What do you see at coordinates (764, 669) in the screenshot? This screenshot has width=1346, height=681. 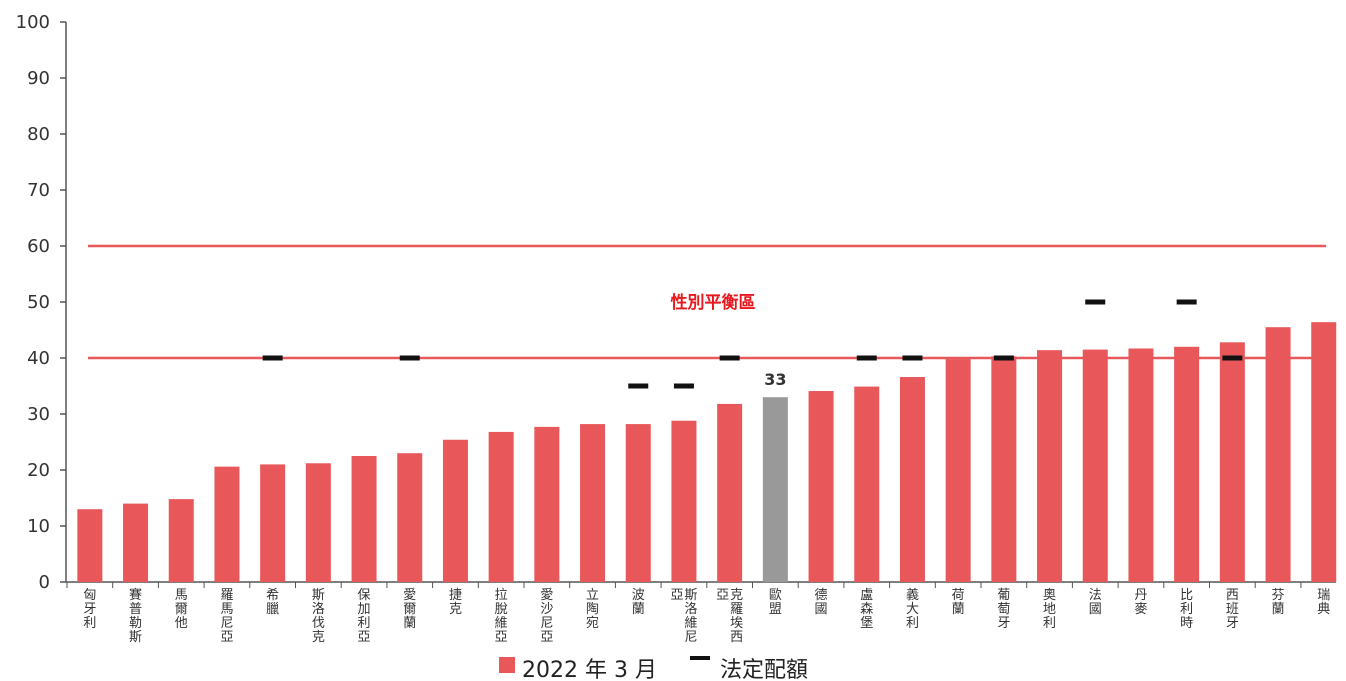 I see `legend-label-quota: 法定配額` at bounding box center [764, 669].